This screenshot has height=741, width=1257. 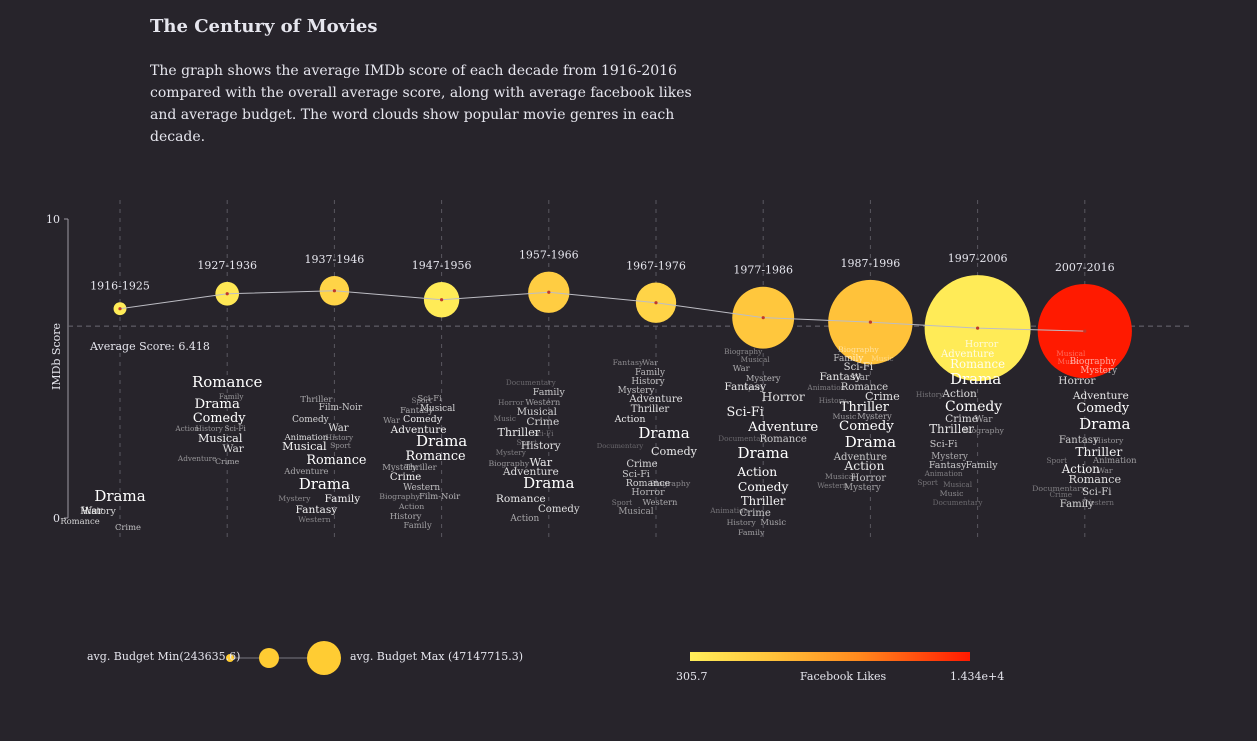 What do you see at coordinates (120, 285) in the screenshot?
I see `decade-label: 1916-1925` at bounding box center [120, 285].